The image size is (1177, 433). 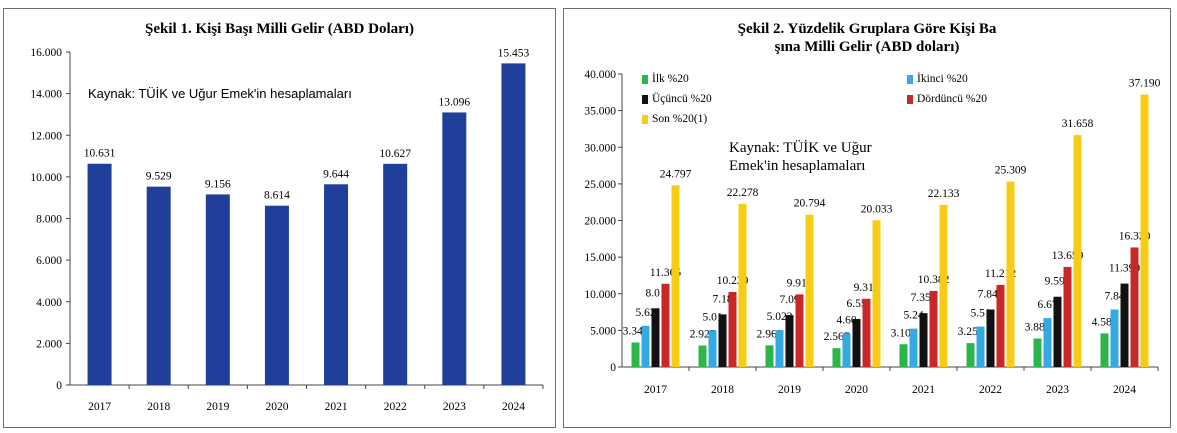 I want to click on right-bar-value-label: 20.794, so click(x=810, y=204).